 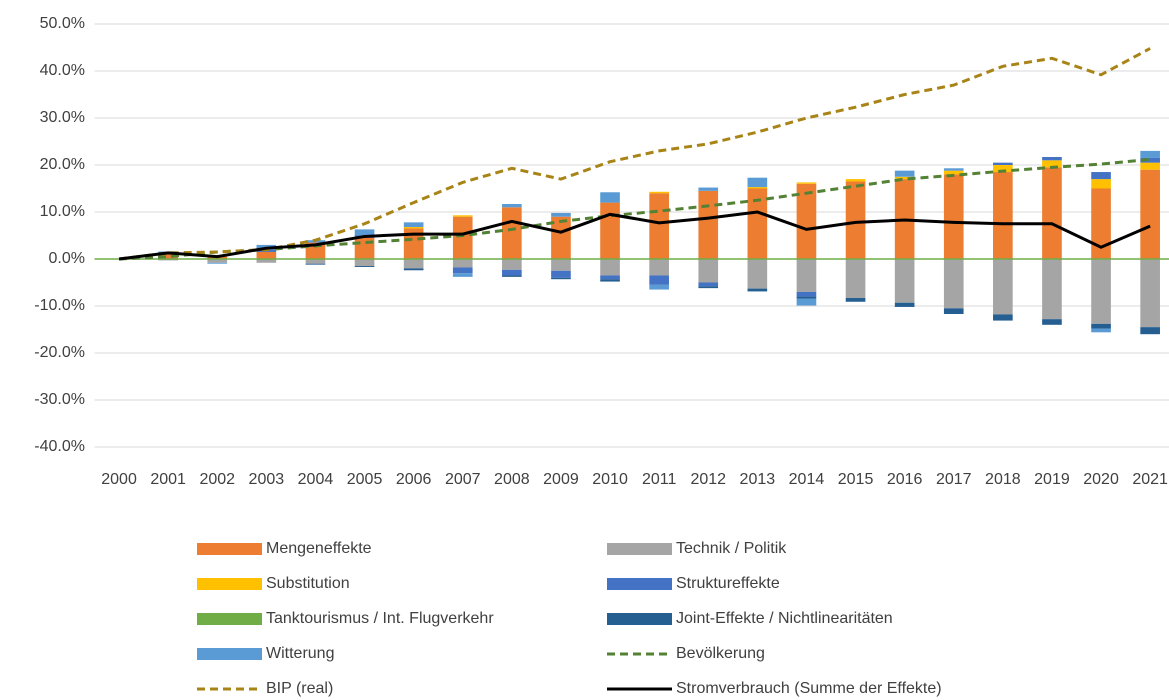 I want to click on x-tick-label: 2003, so click(x=267, y=479).